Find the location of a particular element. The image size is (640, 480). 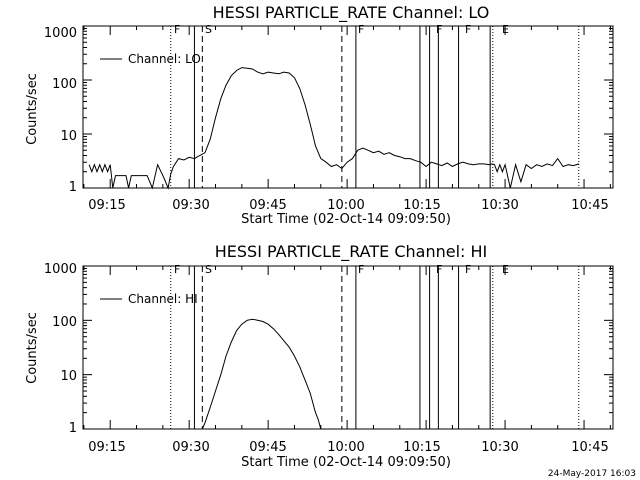

chart-title-lo: HESSI PARTICLE_RATE Channel: LO is located at coordinates (351, 13).